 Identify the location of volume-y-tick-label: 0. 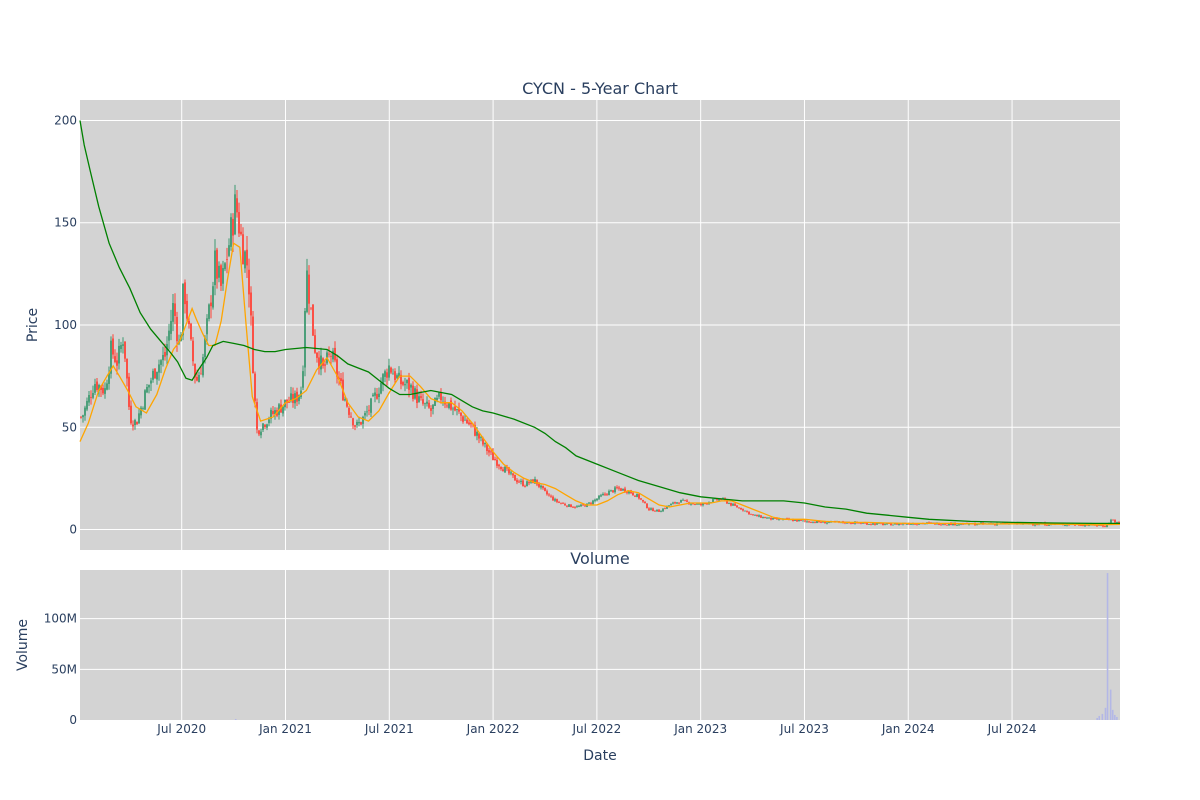
(73, 720).